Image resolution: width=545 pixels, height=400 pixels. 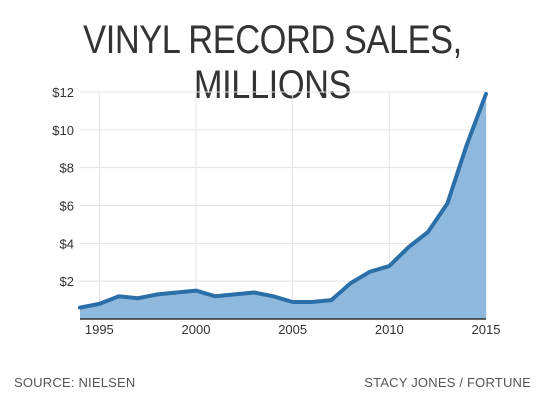 I want to click on y-axis-ticks: $2 $4 $6 $8 $10 $12, so click(x=63, y=187).